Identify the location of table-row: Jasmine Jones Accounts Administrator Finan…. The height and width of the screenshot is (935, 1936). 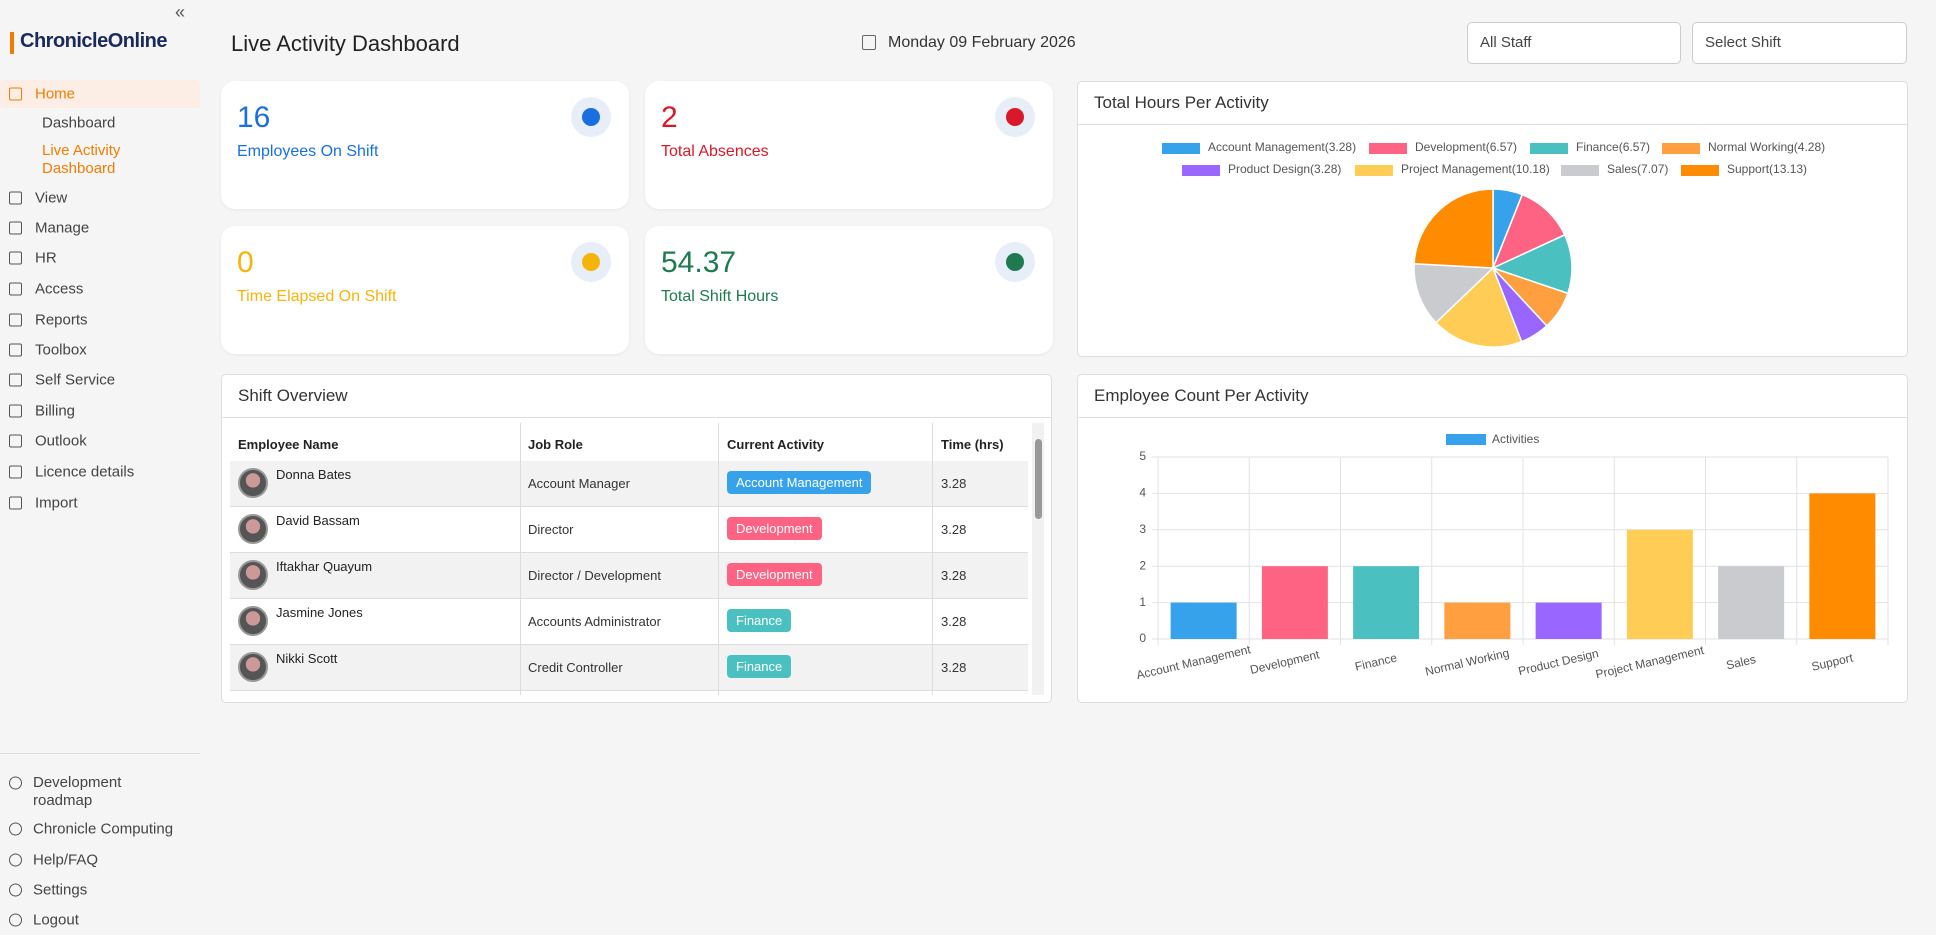
(629, 622).